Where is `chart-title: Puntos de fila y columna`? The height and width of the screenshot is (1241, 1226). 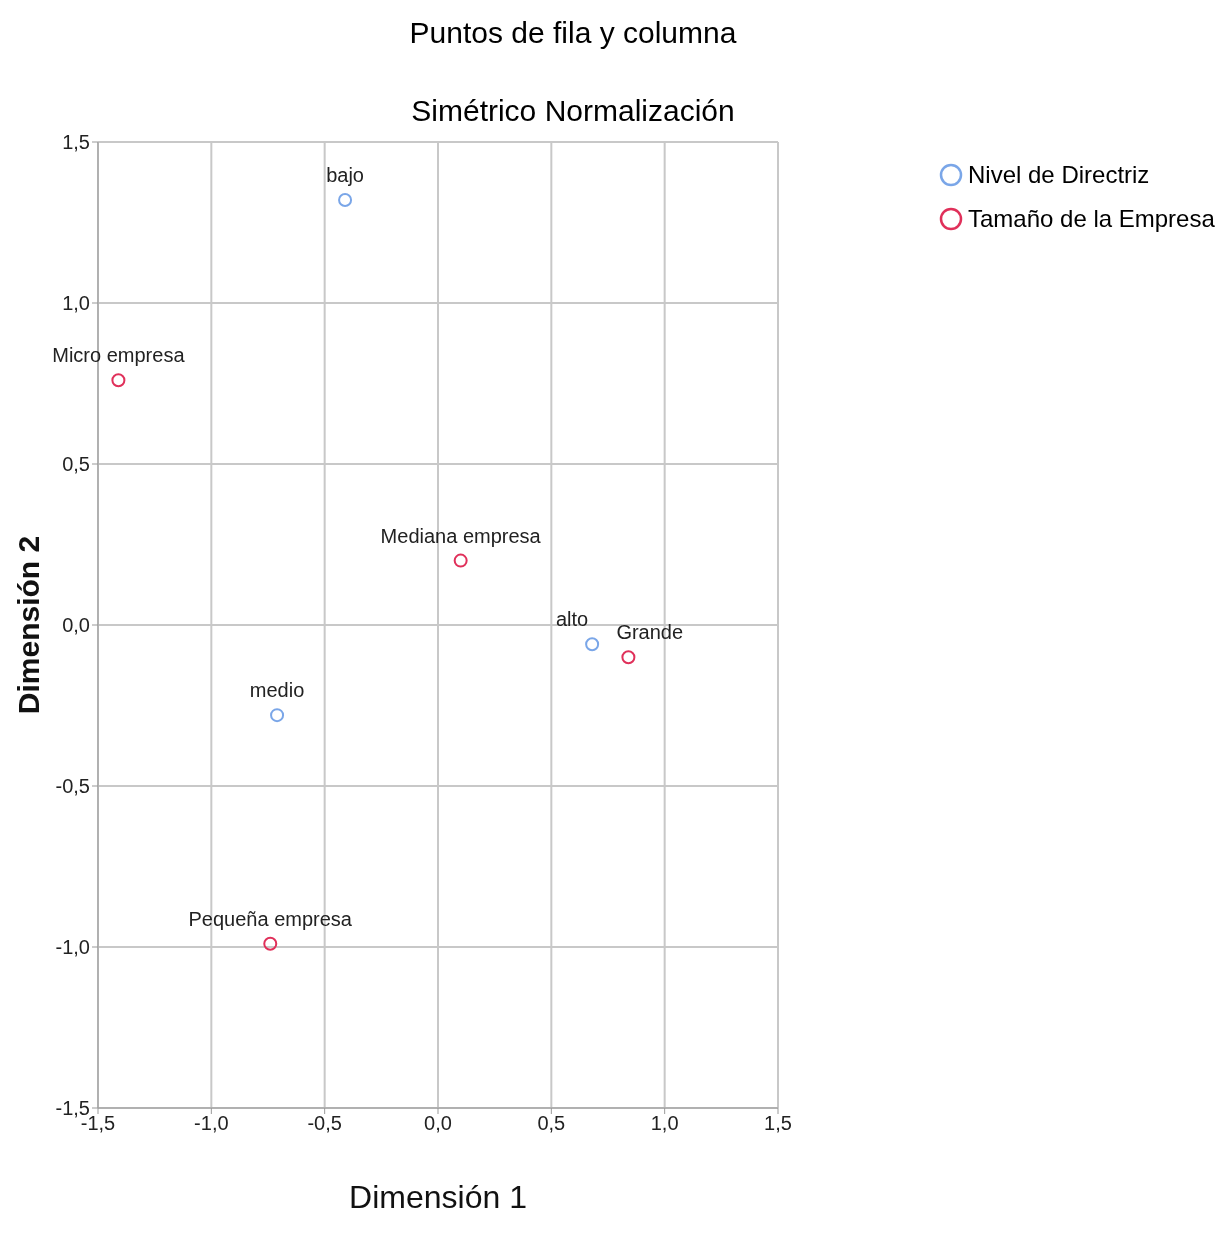 chart-title: Puntos de fila y columna is located at coordinates (573, 33).